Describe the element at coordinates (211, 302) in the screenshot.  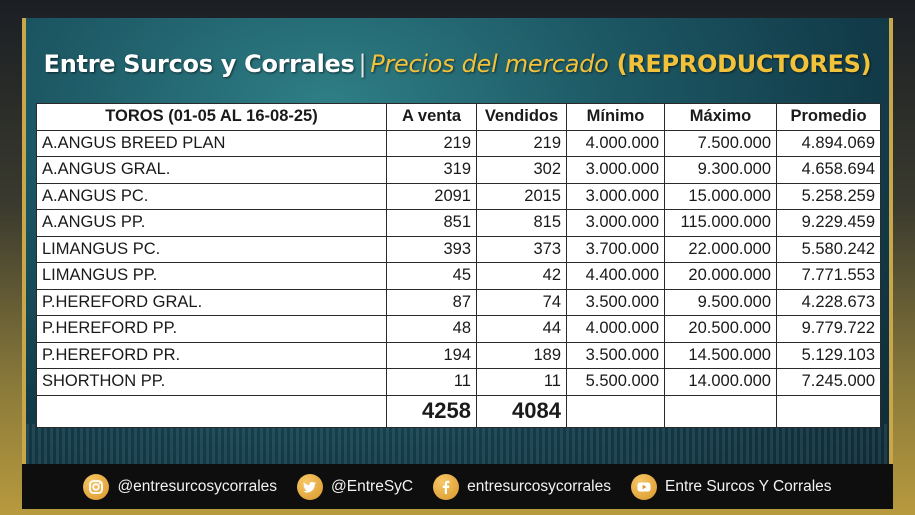
I see `cell-name: P.HEREFORD GRAL.` at that location.